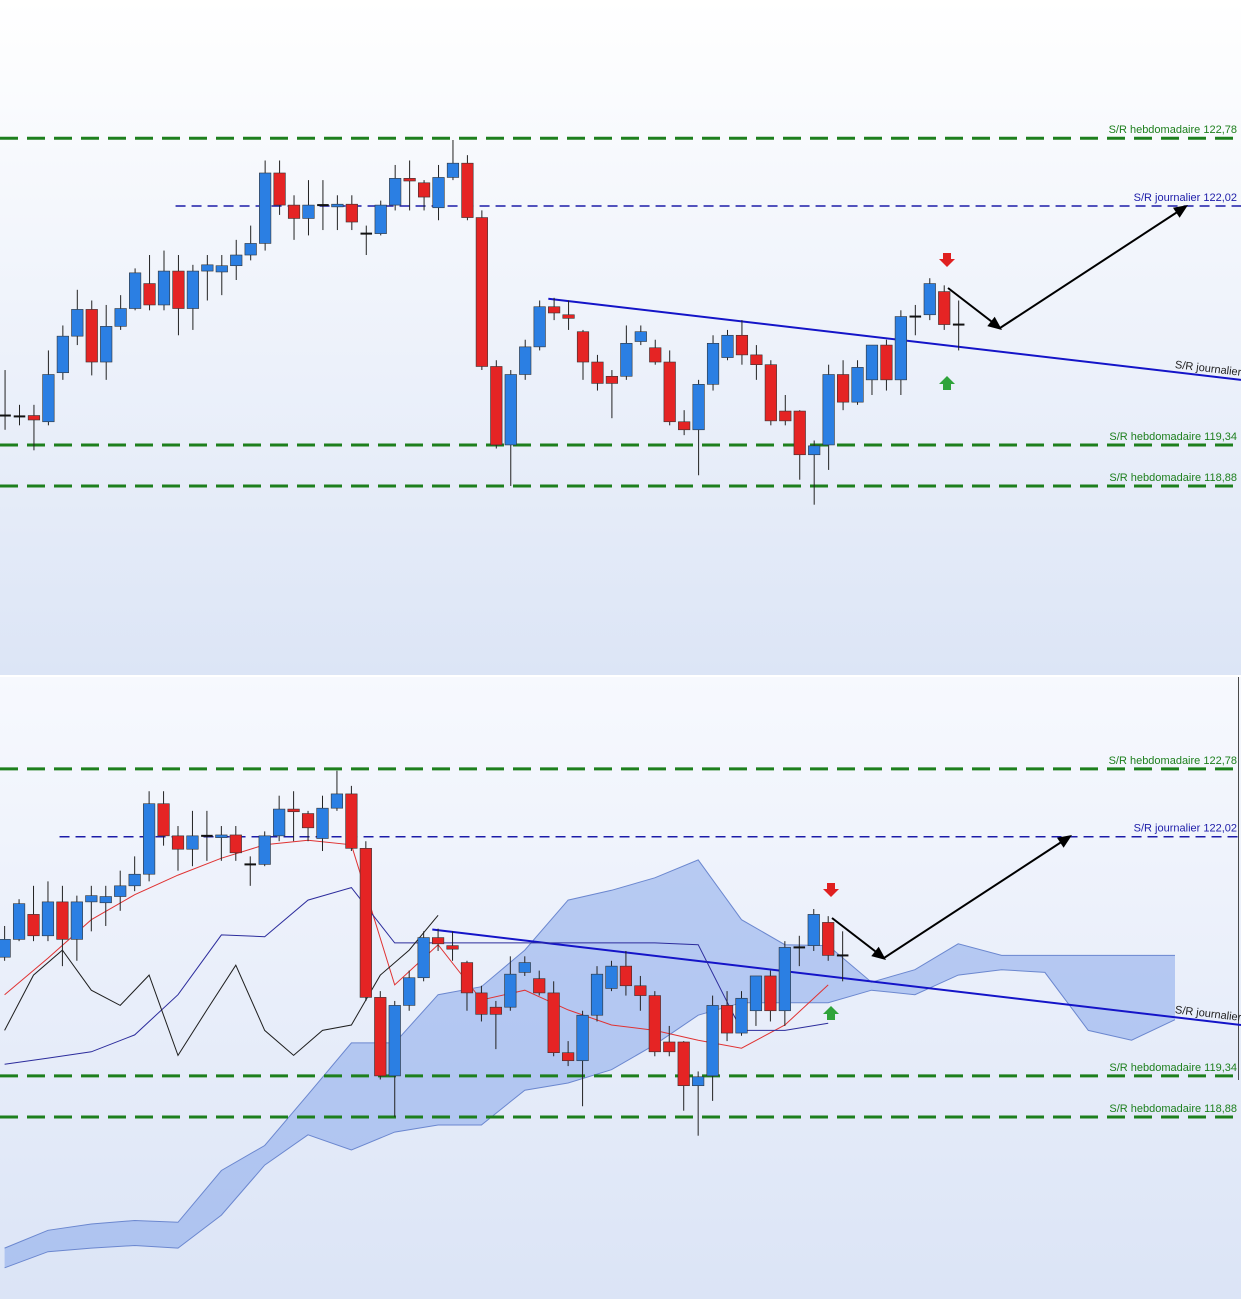  What do you see at coordinates (894, 339) in the screenshot?
I see `trendline` at bounding box center [894, 339].